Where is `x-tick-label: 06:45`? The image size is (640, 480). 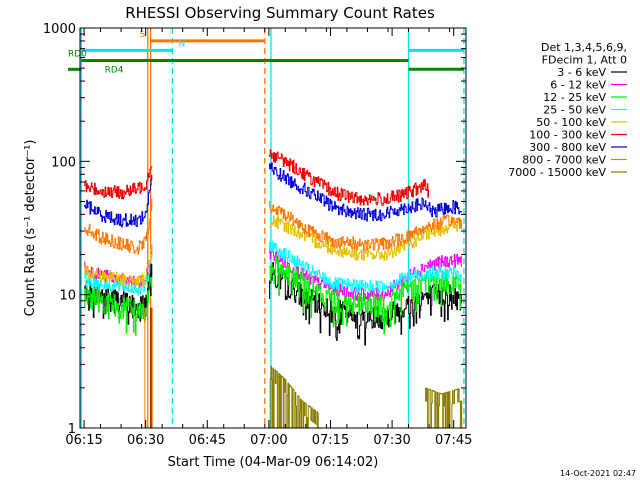
x-tick-label: 06:45 is located at coordinates (207, 440).